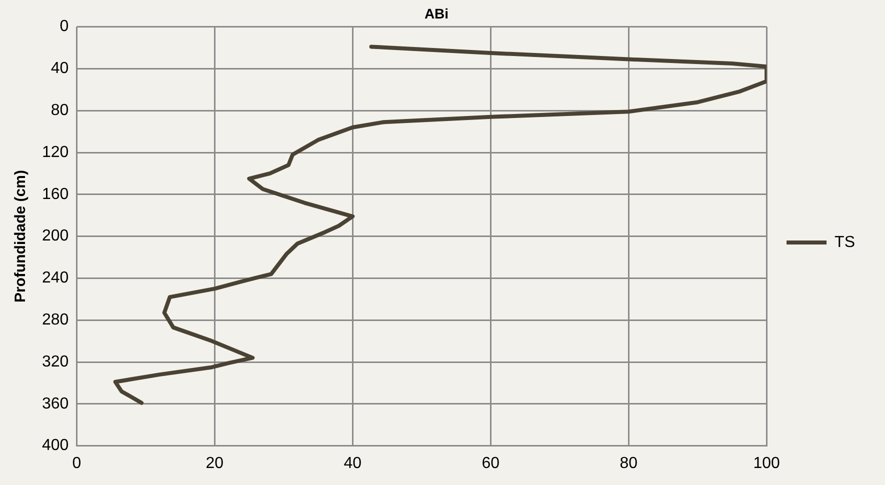 This screenshot has width=885, height=485. What do you see at coordinates (55, 320) in the screenshot?
I see `y-tick-label: 280` at bounding box center [55, 320].